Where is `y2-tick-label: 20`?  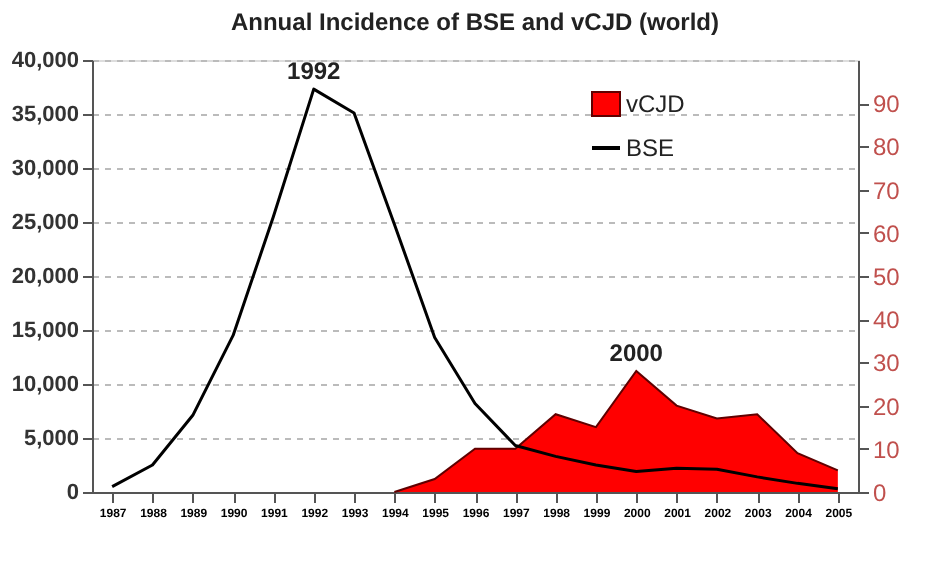 y2-tick-label: 20 is located at coordinates (887, 406).